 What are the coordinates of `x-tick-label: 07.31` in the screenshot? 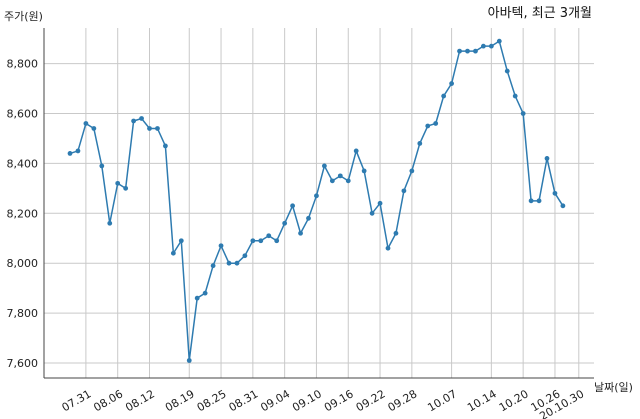 It's located at (77, 400).